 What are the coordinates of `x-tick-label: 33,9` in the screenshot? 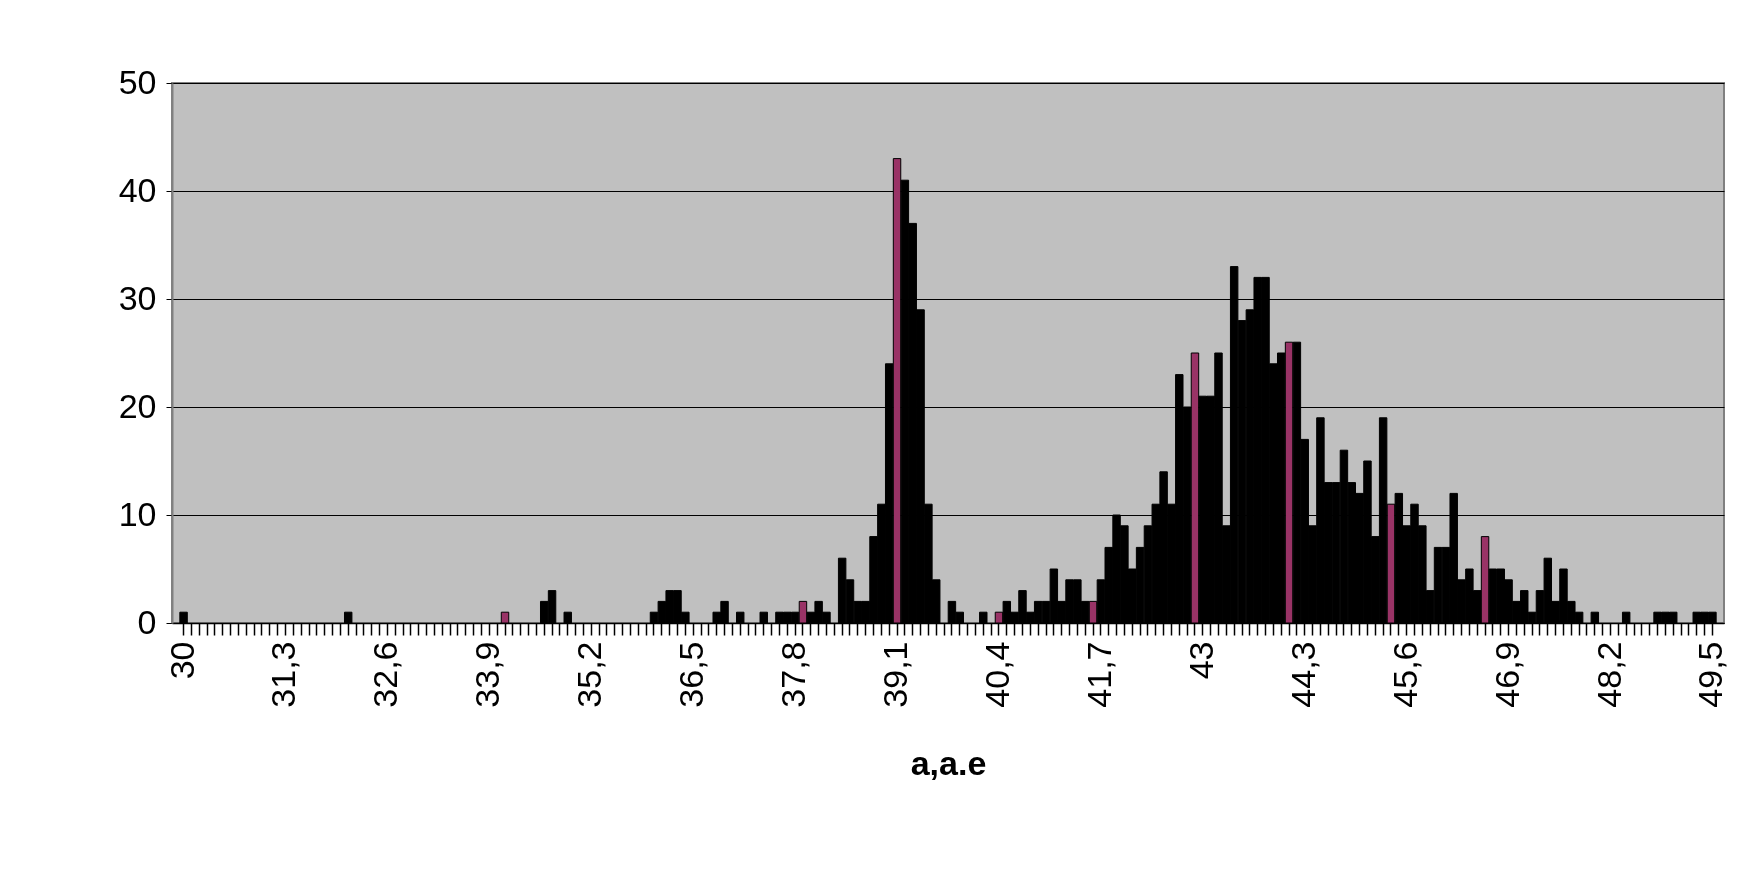 It's located at (487, 674).